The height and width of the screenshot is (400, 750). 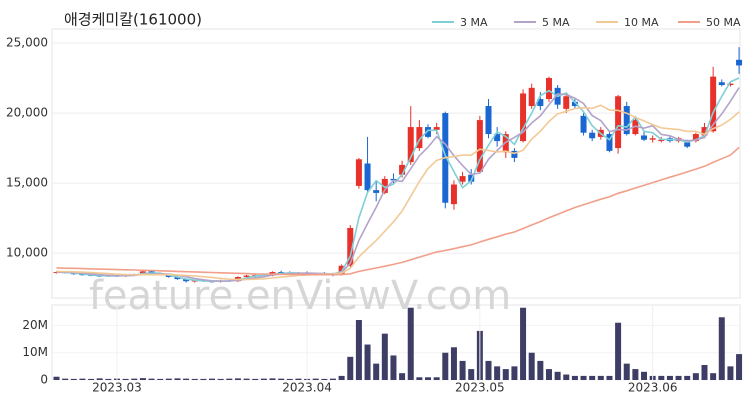 I want to click on y-tick-label: 0, so click(x=44, y=380).